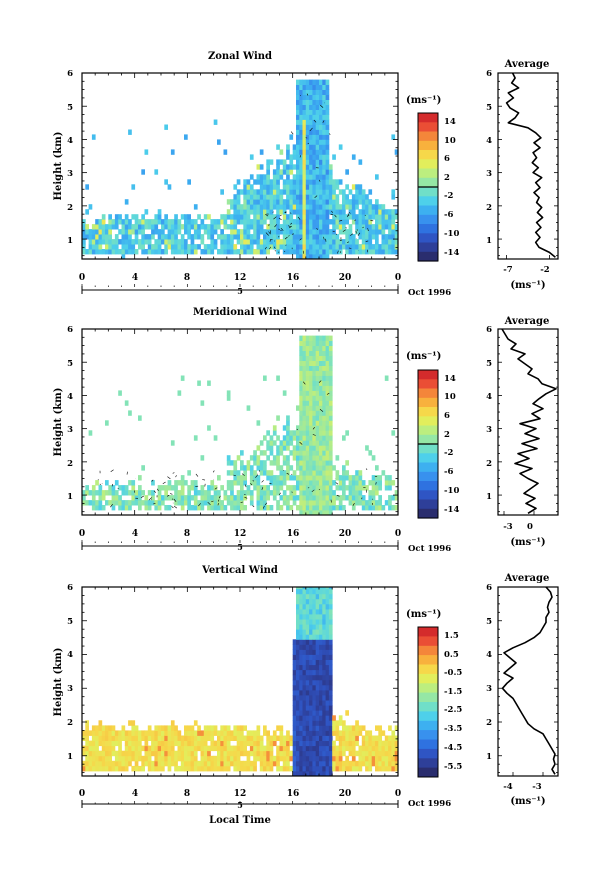 The width and height of the screenshot is (610, 873). What do you see at coordinates (240, 681) in the screenshot?
I see `heatmap-cells` at bounding box center [240, 681].